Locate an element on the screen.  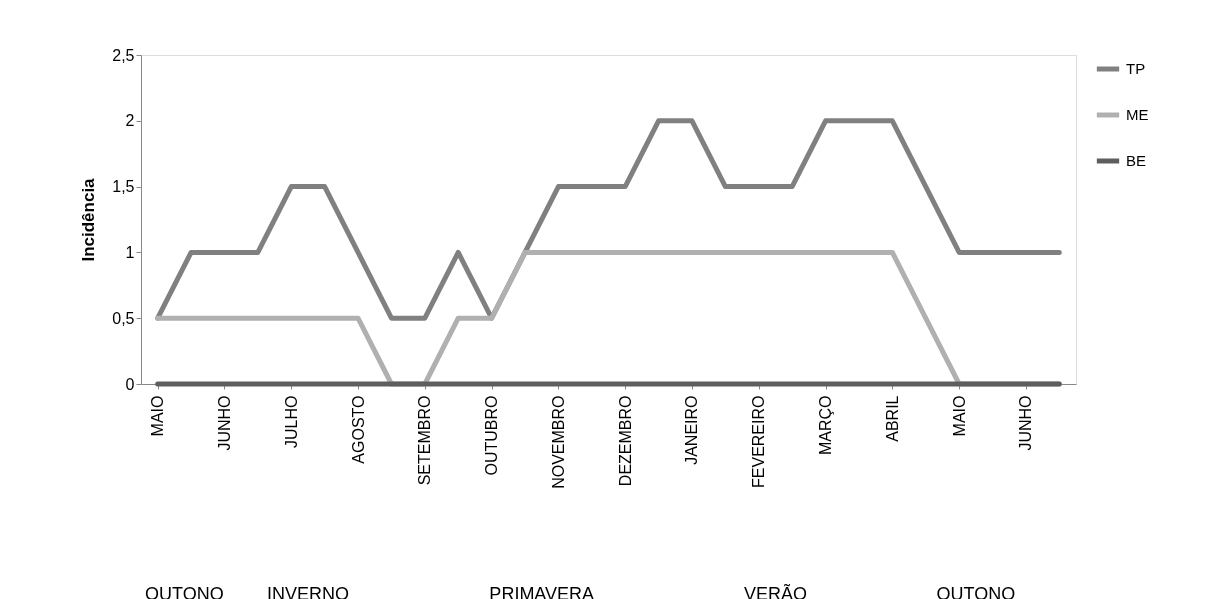
x-tick-label: DEZEMBRO is located at coordinates (625, 441).